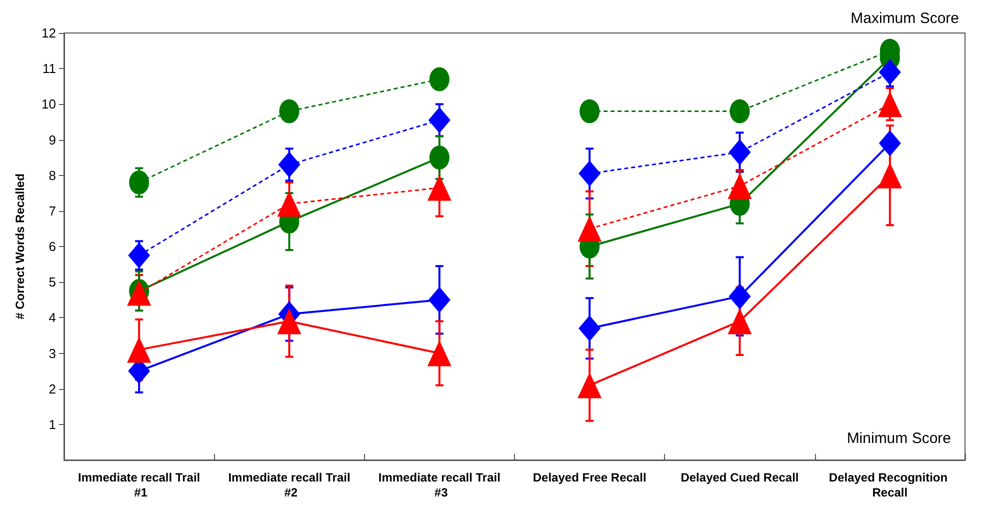 This screenshot has height=512, width=983. I want to click on y-tick-label: 2, so click(52, 388).